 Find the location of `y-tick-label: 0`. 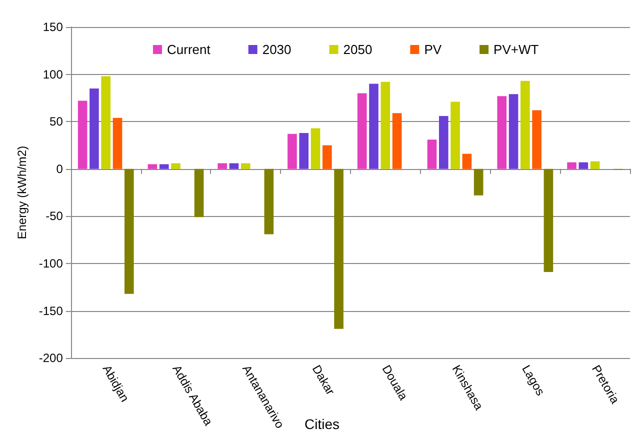

y-tick-label: 0 is located at coordinates (60, 169).